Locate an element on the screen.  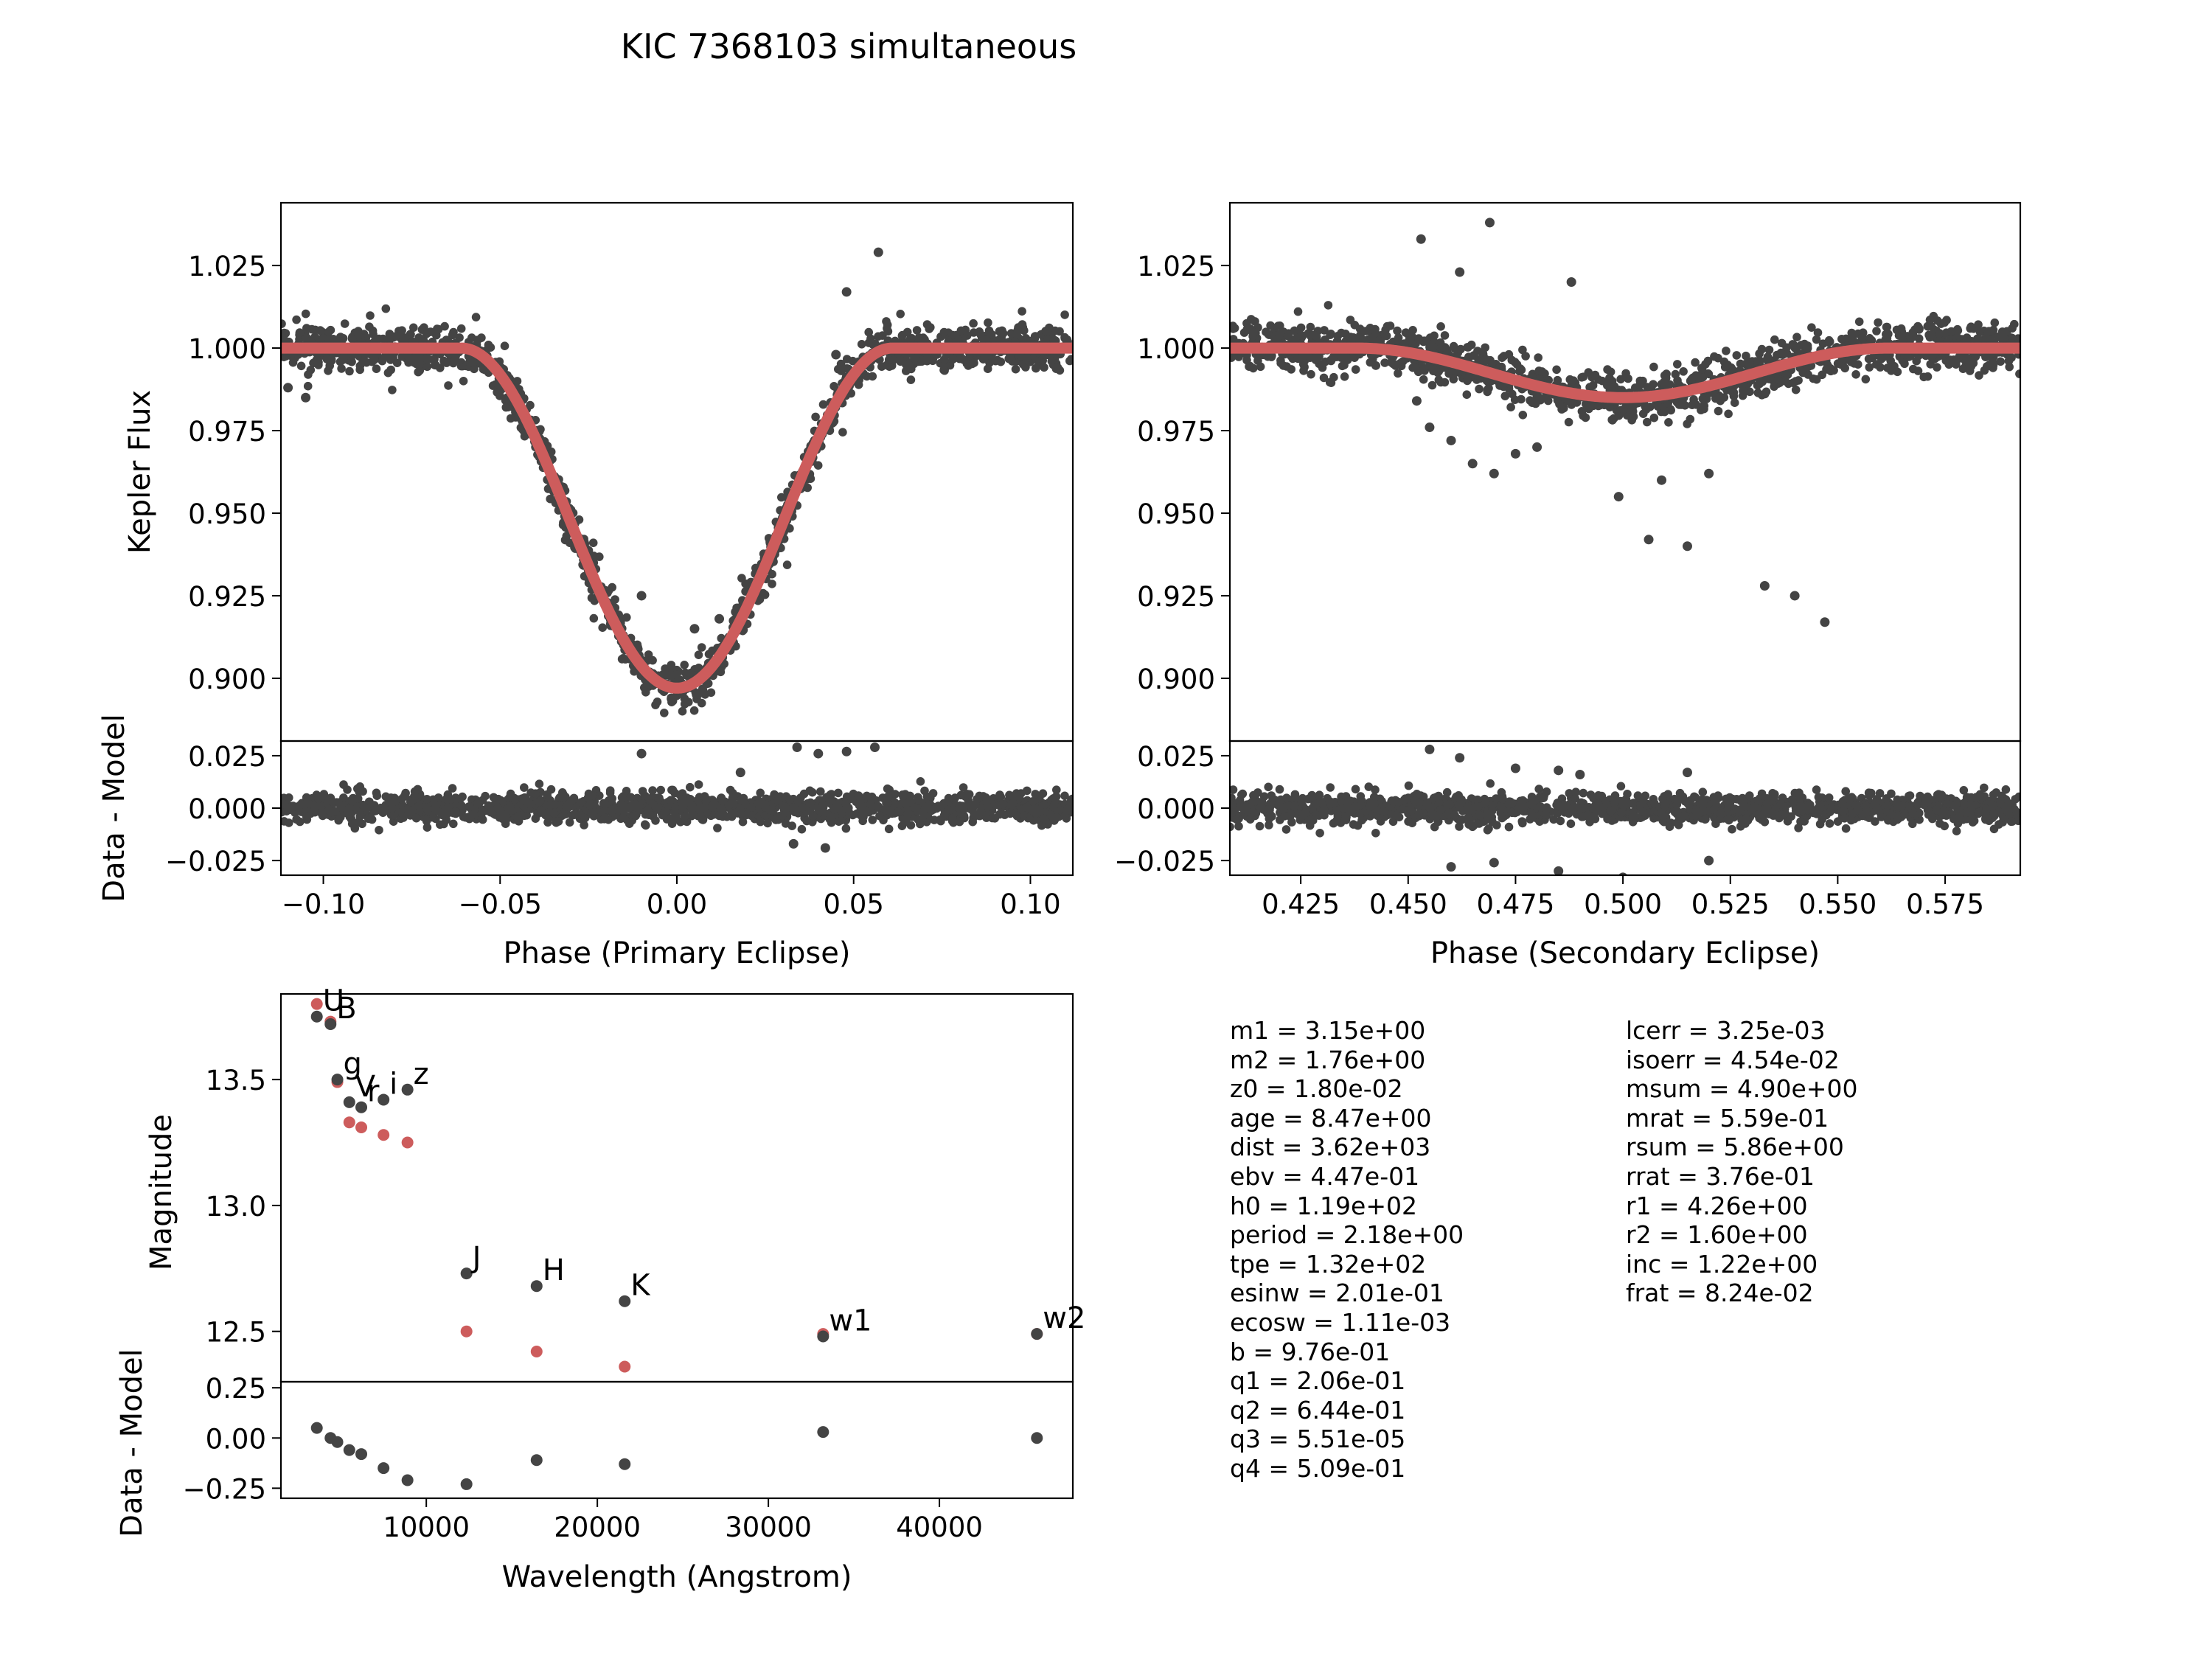
primary-x-tick-label: −0.05 is located at coordinates (500, 904).